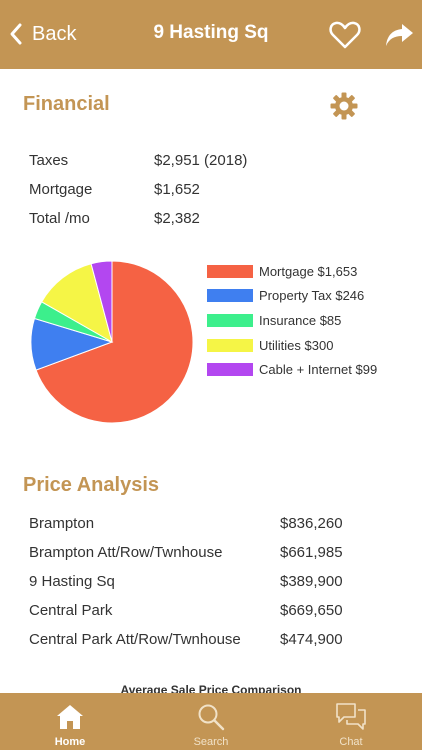 This screenshot has height=750, width=422. I want to click on price-row-value: $836,260, so click(311, 523).